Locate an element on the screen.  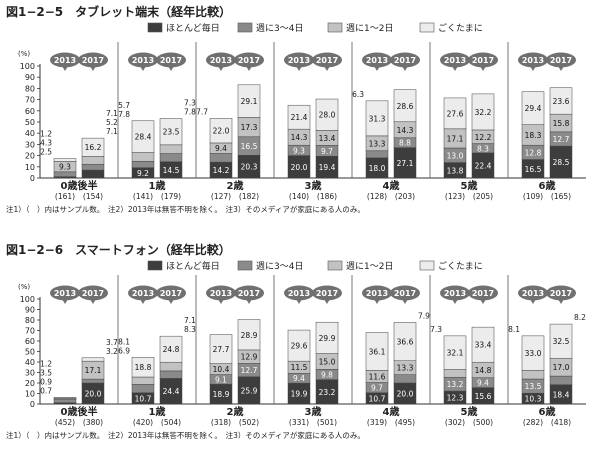
category-label: 0歳後半 is located at coordinates (79, 411).